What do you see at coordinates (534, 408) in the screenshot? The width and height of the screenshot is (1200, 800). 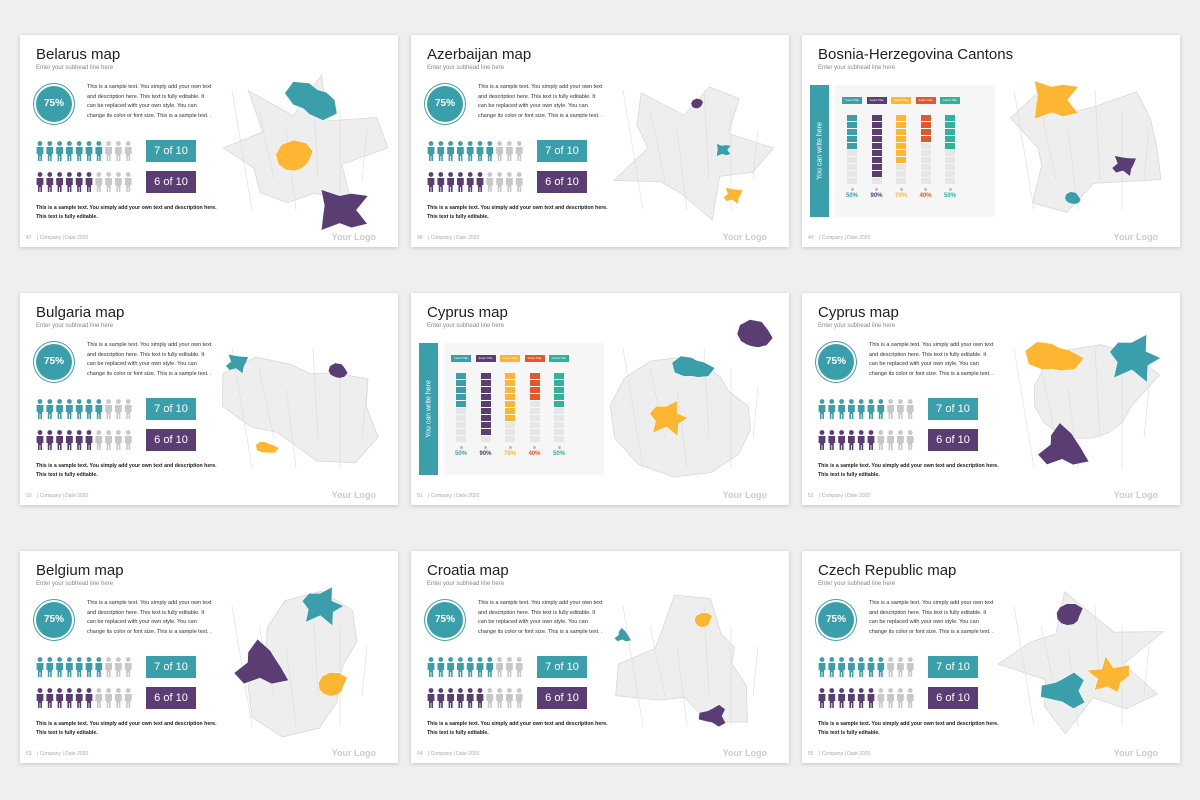 I see `bar-track` at bounding box center [534, 408].